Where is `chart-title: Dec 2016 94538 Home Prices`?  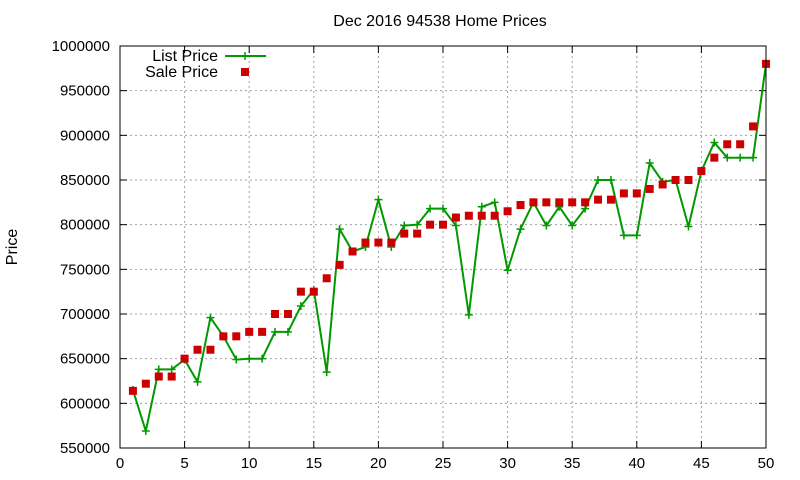 chart-title: Dec 2016 94538 Home Prices is located at coordinates (439, 21).